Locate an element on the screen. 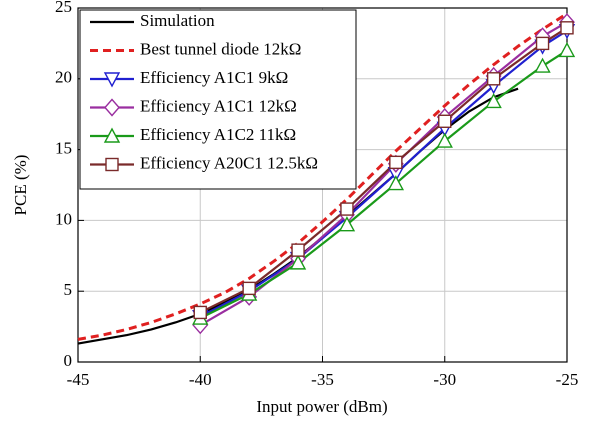 The height and width of the screenshot is (424, 598). y-tick-label: 0 is located at coordinates (68, 360).